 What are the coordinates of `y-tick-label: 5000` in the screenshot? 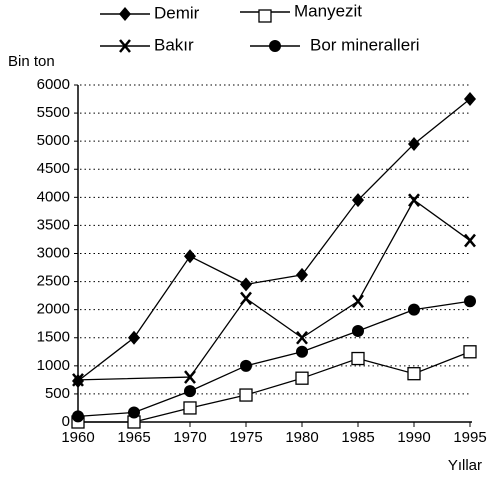 It's located at (53, 140).